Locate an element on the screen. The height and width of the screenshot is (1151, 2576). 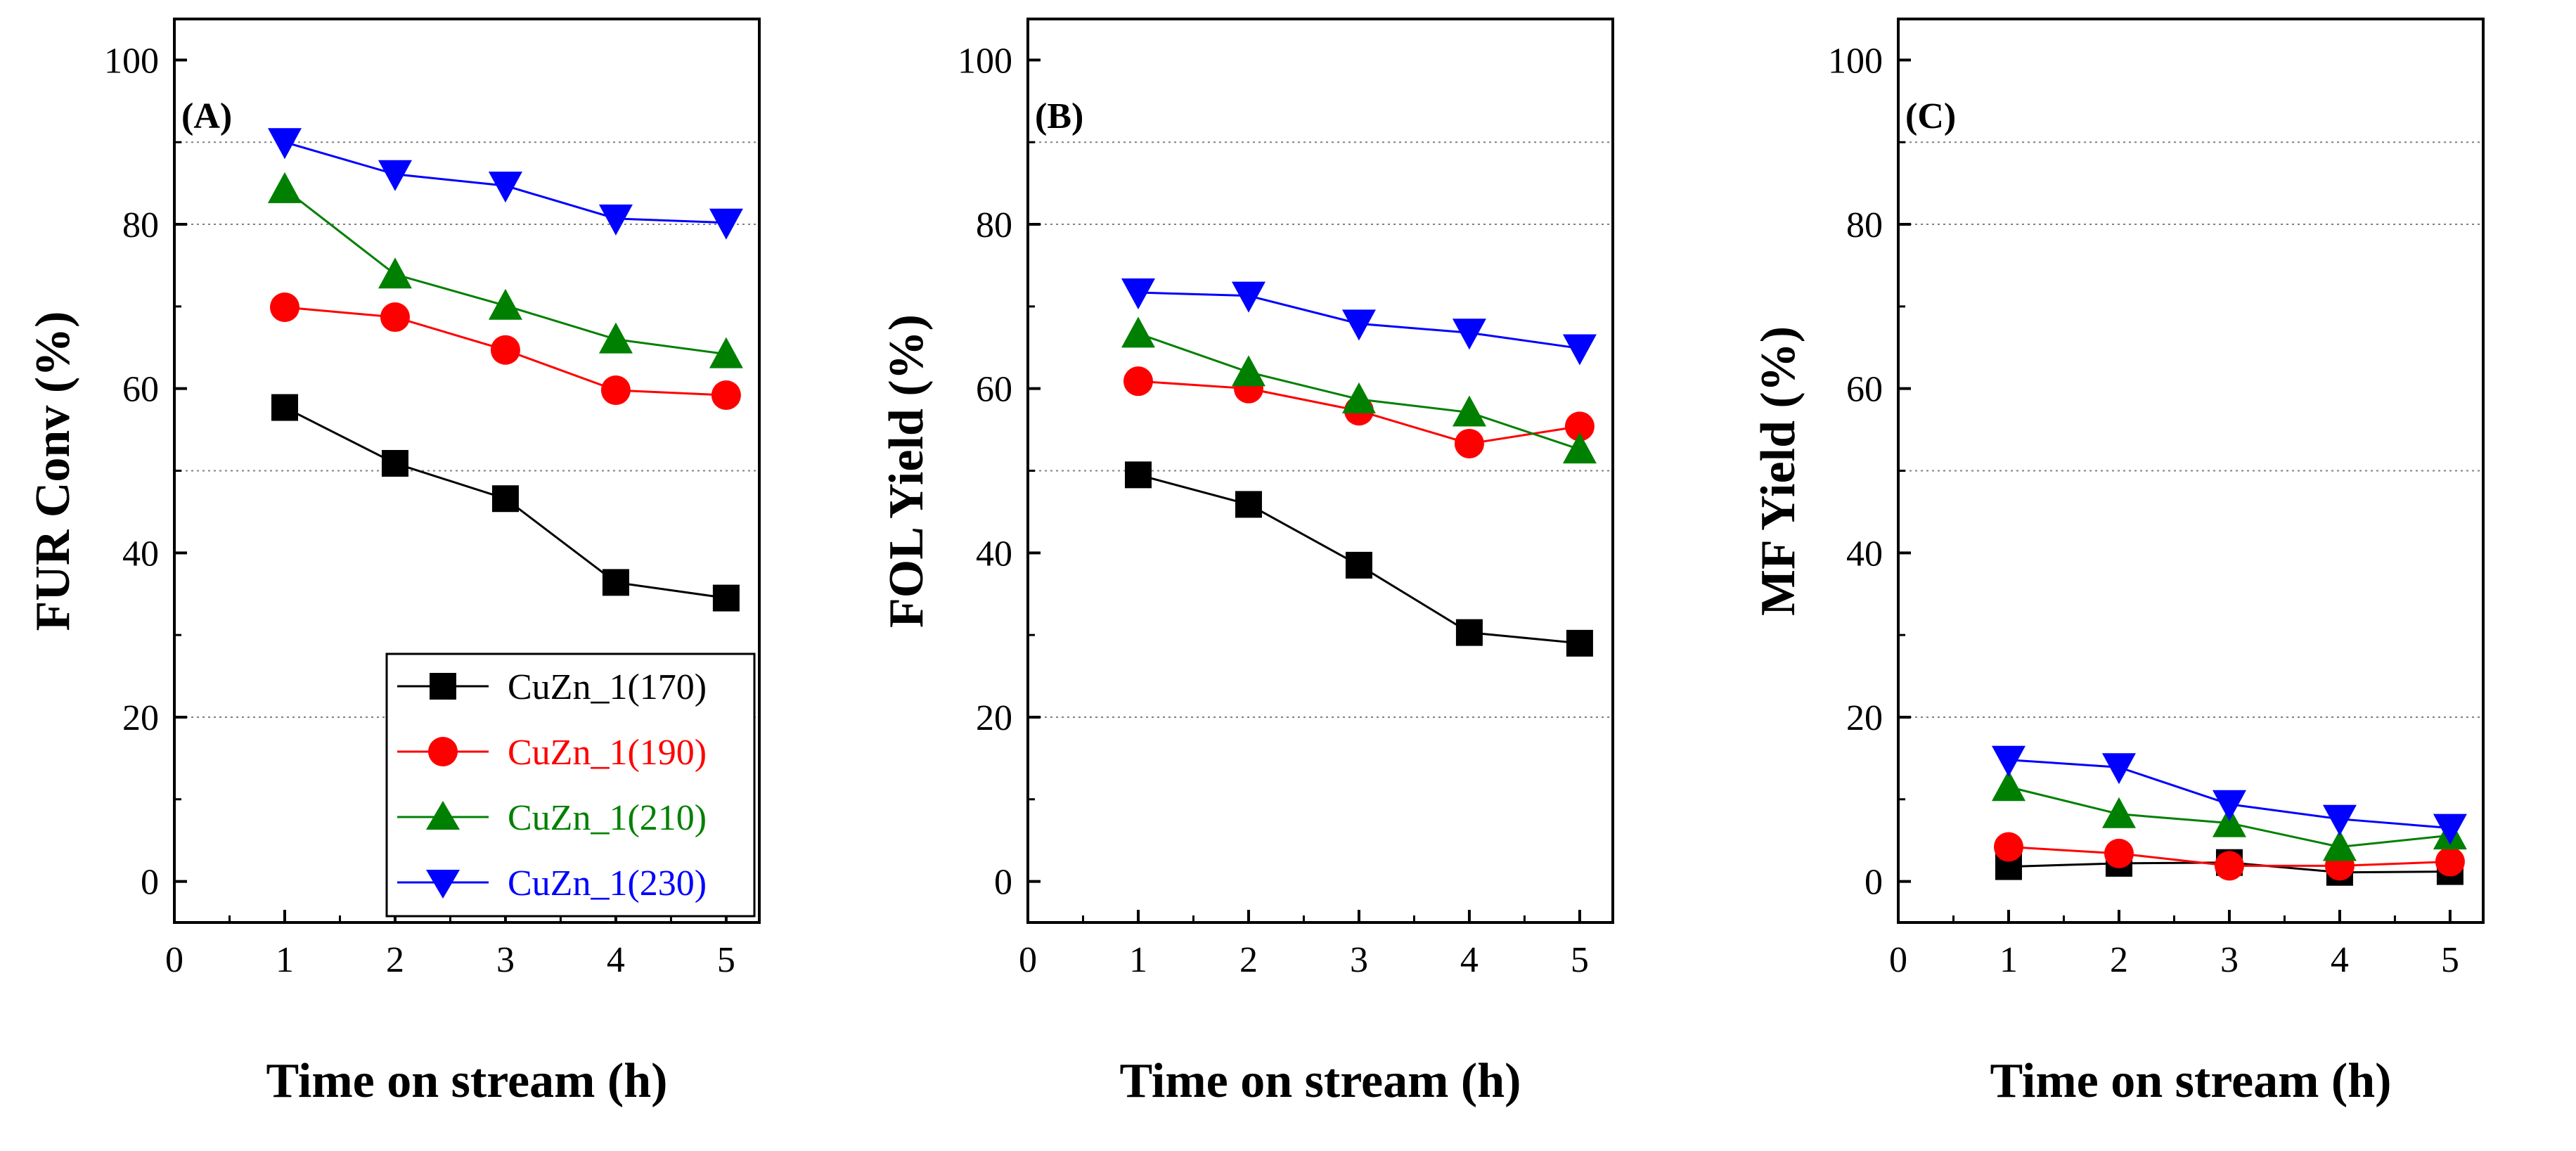
legend-entry-cuzn-230: CuZn_1(230) is located at coordinates (552, 883).